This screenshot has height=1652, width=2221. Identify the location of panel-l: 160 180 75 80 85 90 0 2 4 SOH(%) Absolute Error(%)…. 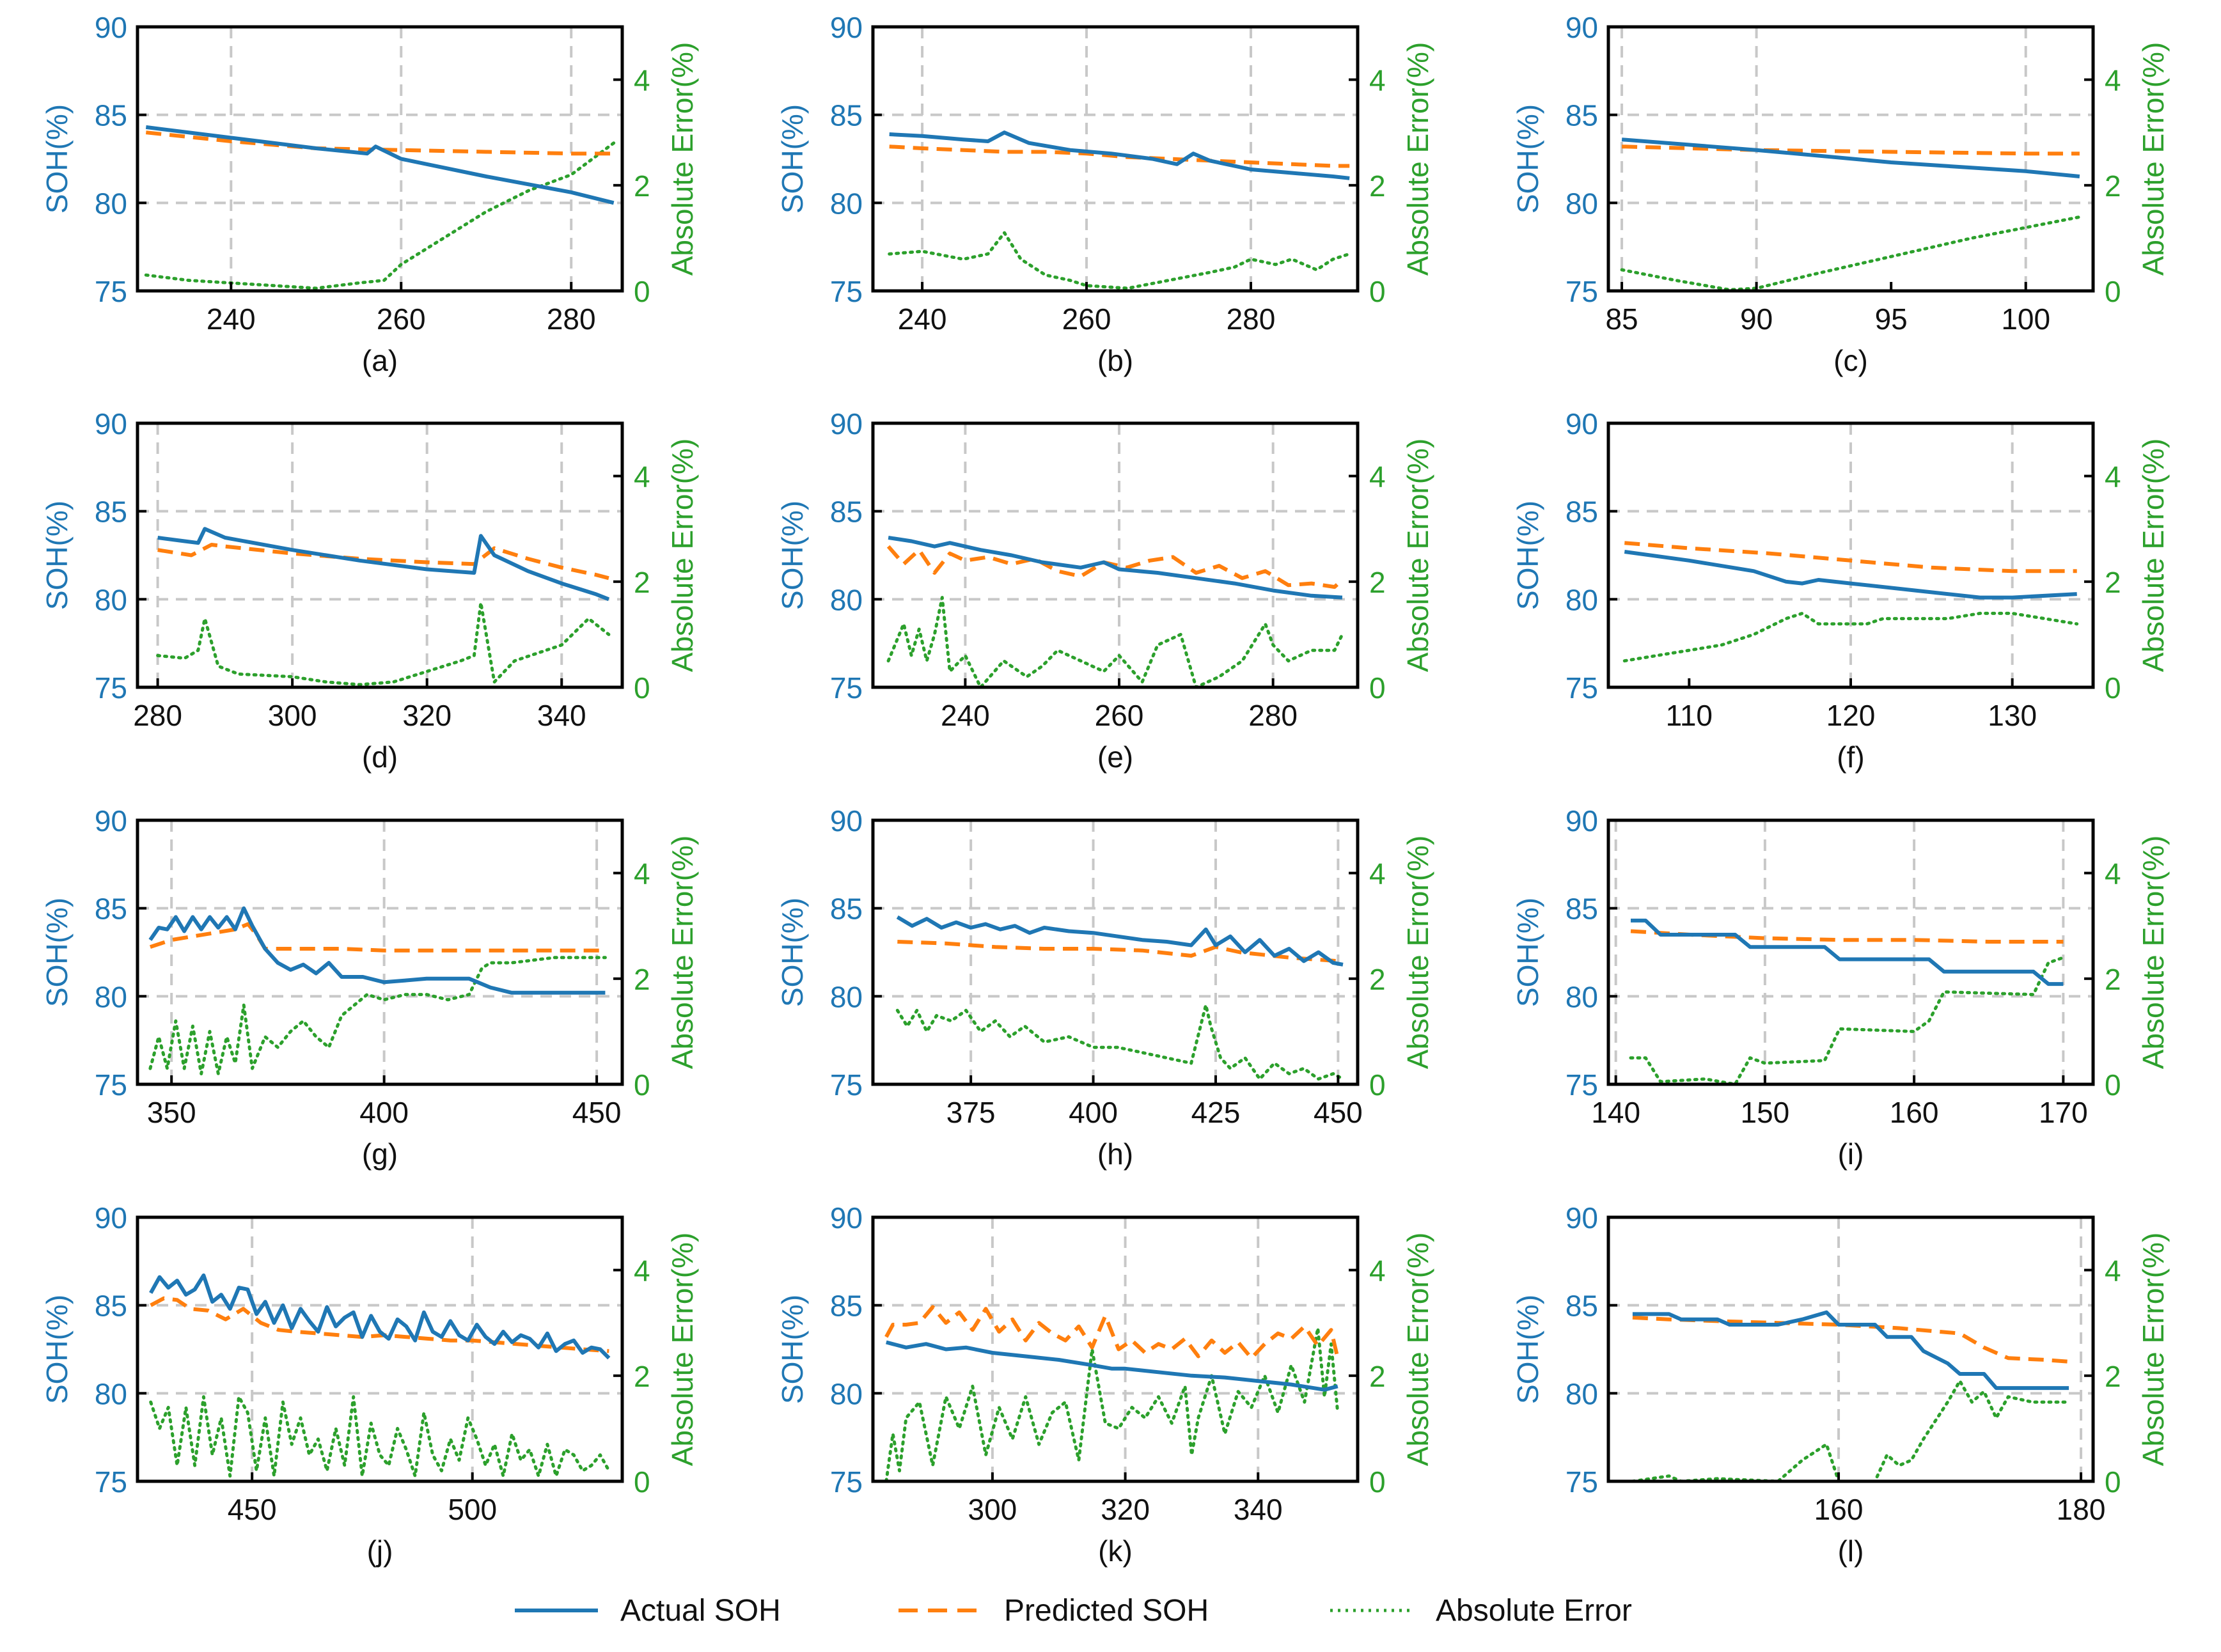
(1840, 1384).